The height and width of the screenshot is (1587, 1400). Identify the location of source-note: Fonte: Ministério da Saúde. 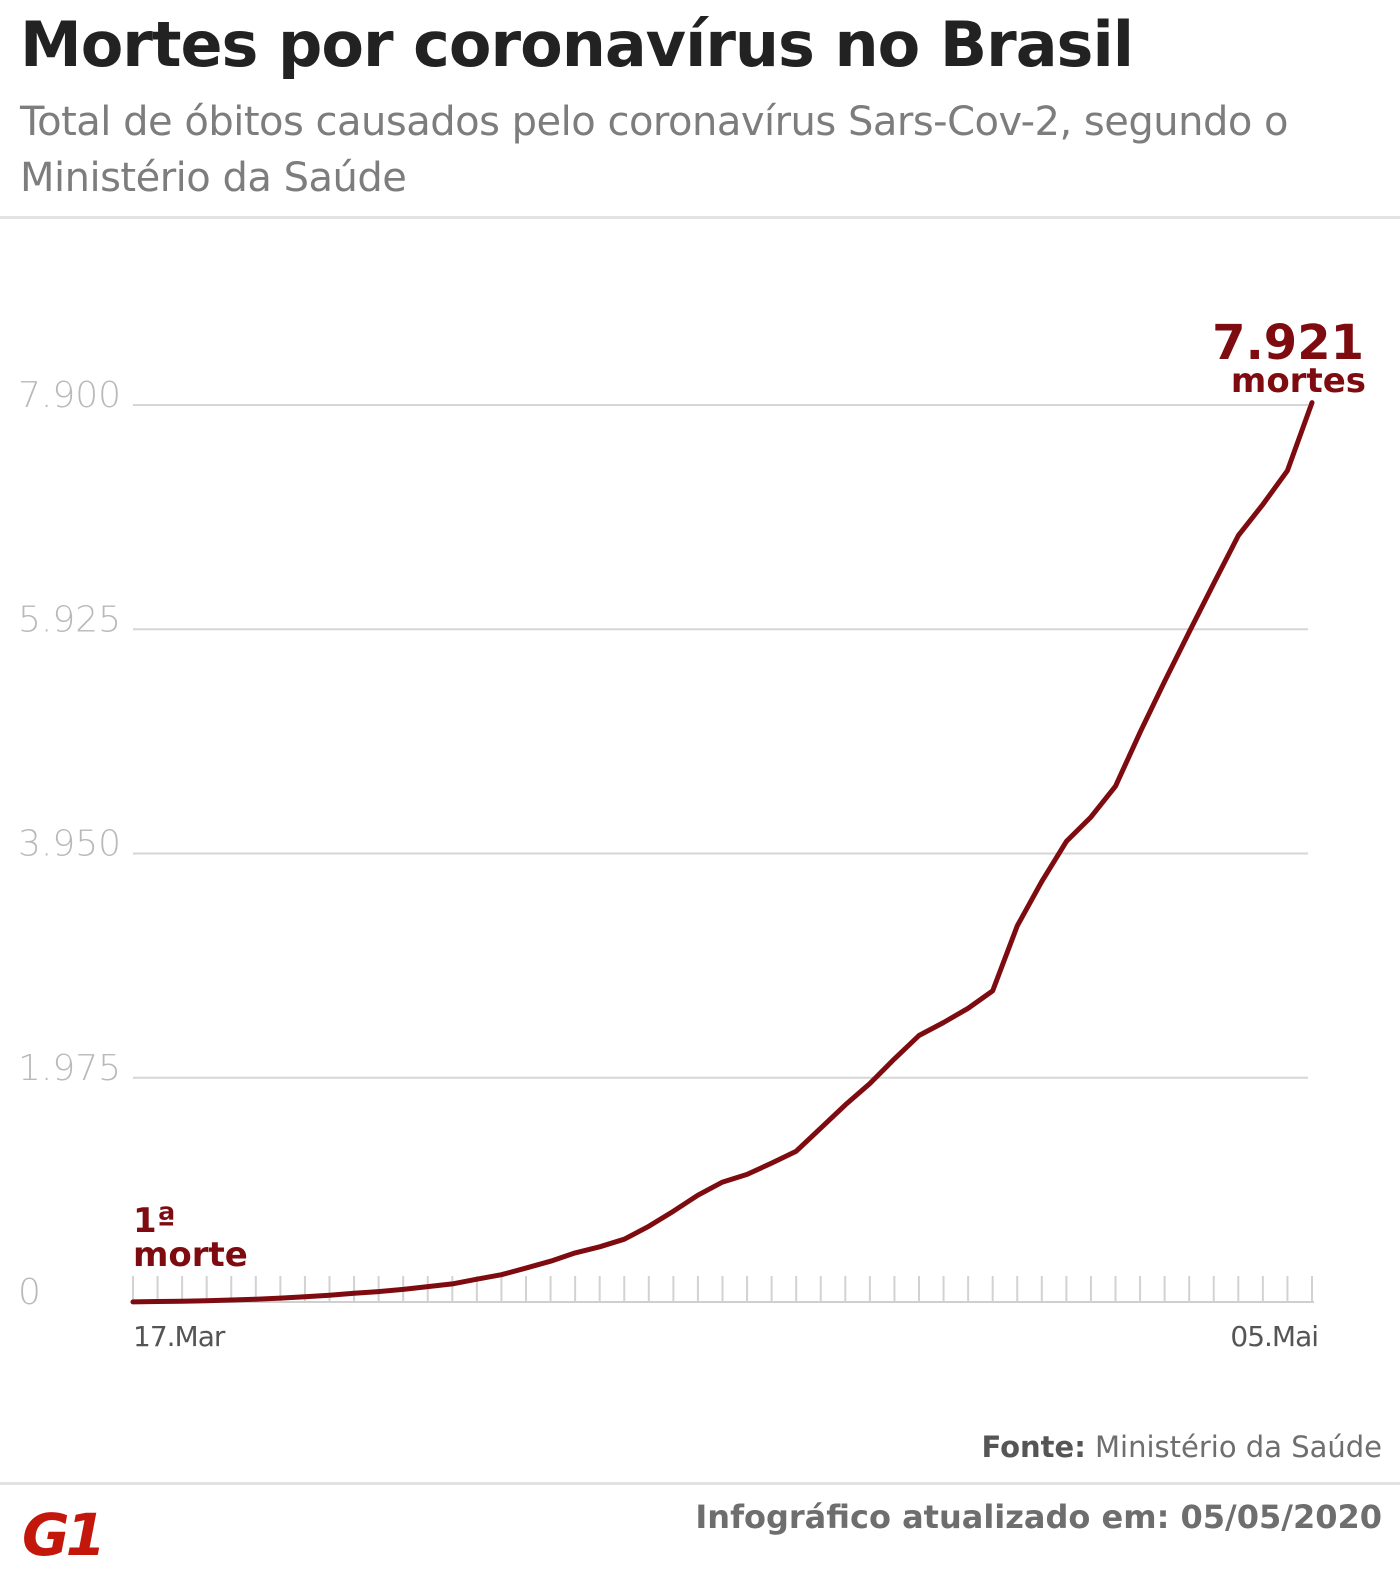
(1181, 1447).